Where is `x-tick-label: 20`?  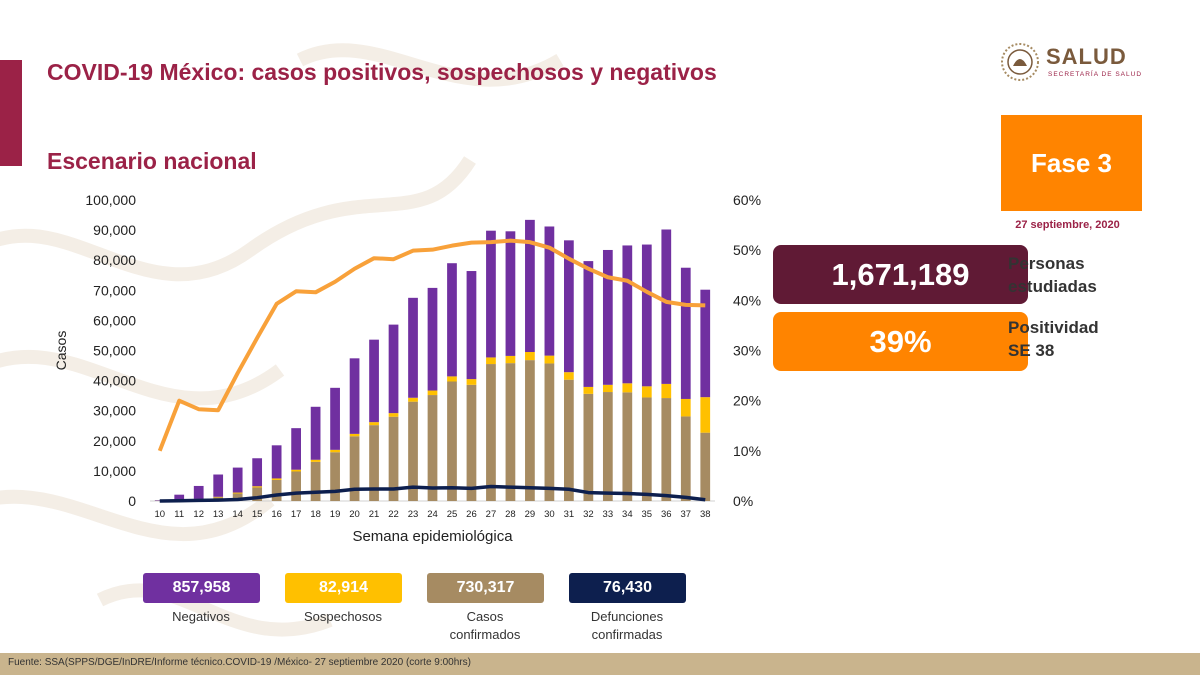 x-tick-label: 20 is located at coordinates (354, 514).